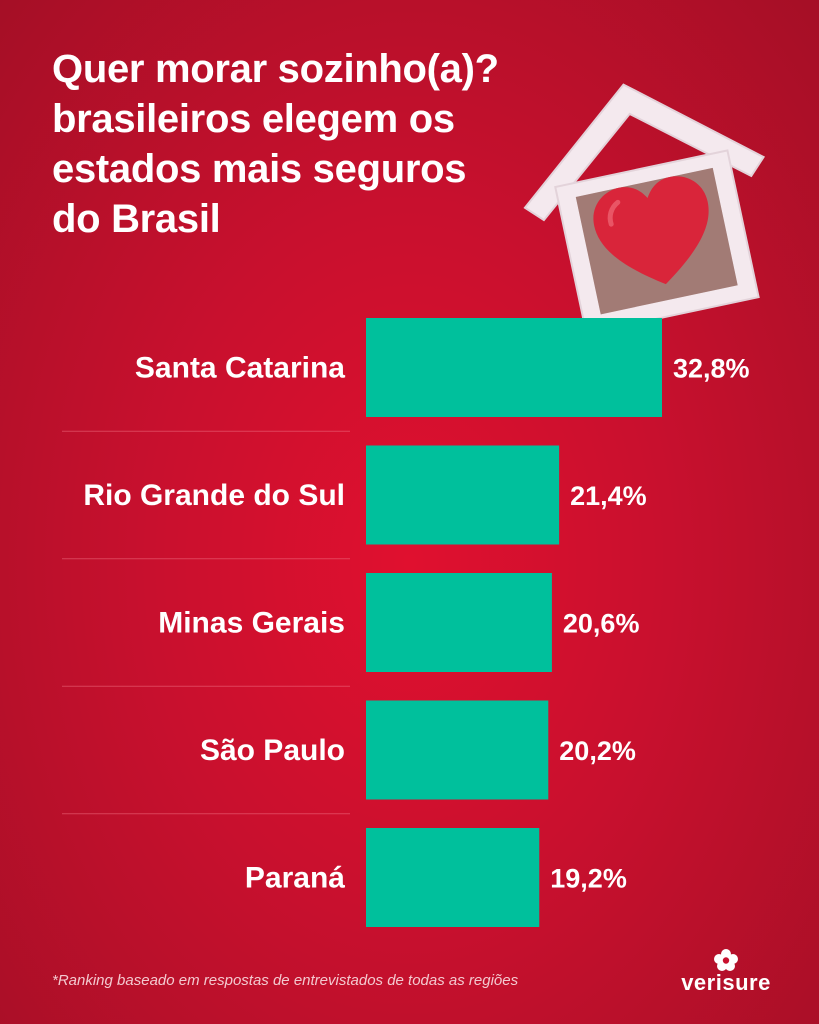  I want to click on category-label: Minas Gerais, so click(251, 623).